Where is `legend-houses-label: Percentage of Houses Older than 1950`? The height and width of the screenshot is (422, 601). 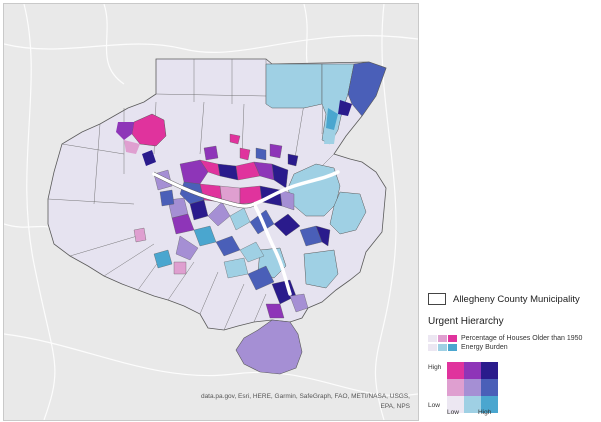
legend-houses-label: Percentage of Houses Older than 1950 is located at coordinates (522, 338).